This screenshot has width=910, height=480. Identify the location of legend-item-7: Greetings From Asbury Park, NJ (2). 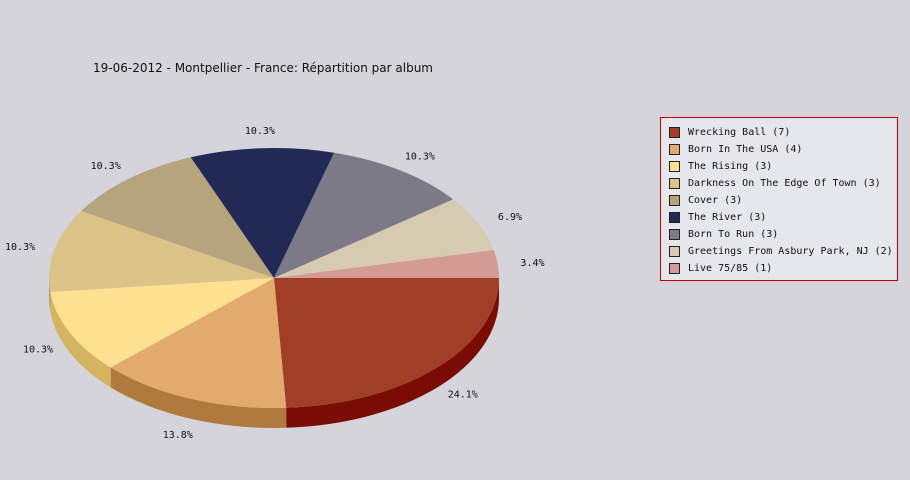
(783, 251).